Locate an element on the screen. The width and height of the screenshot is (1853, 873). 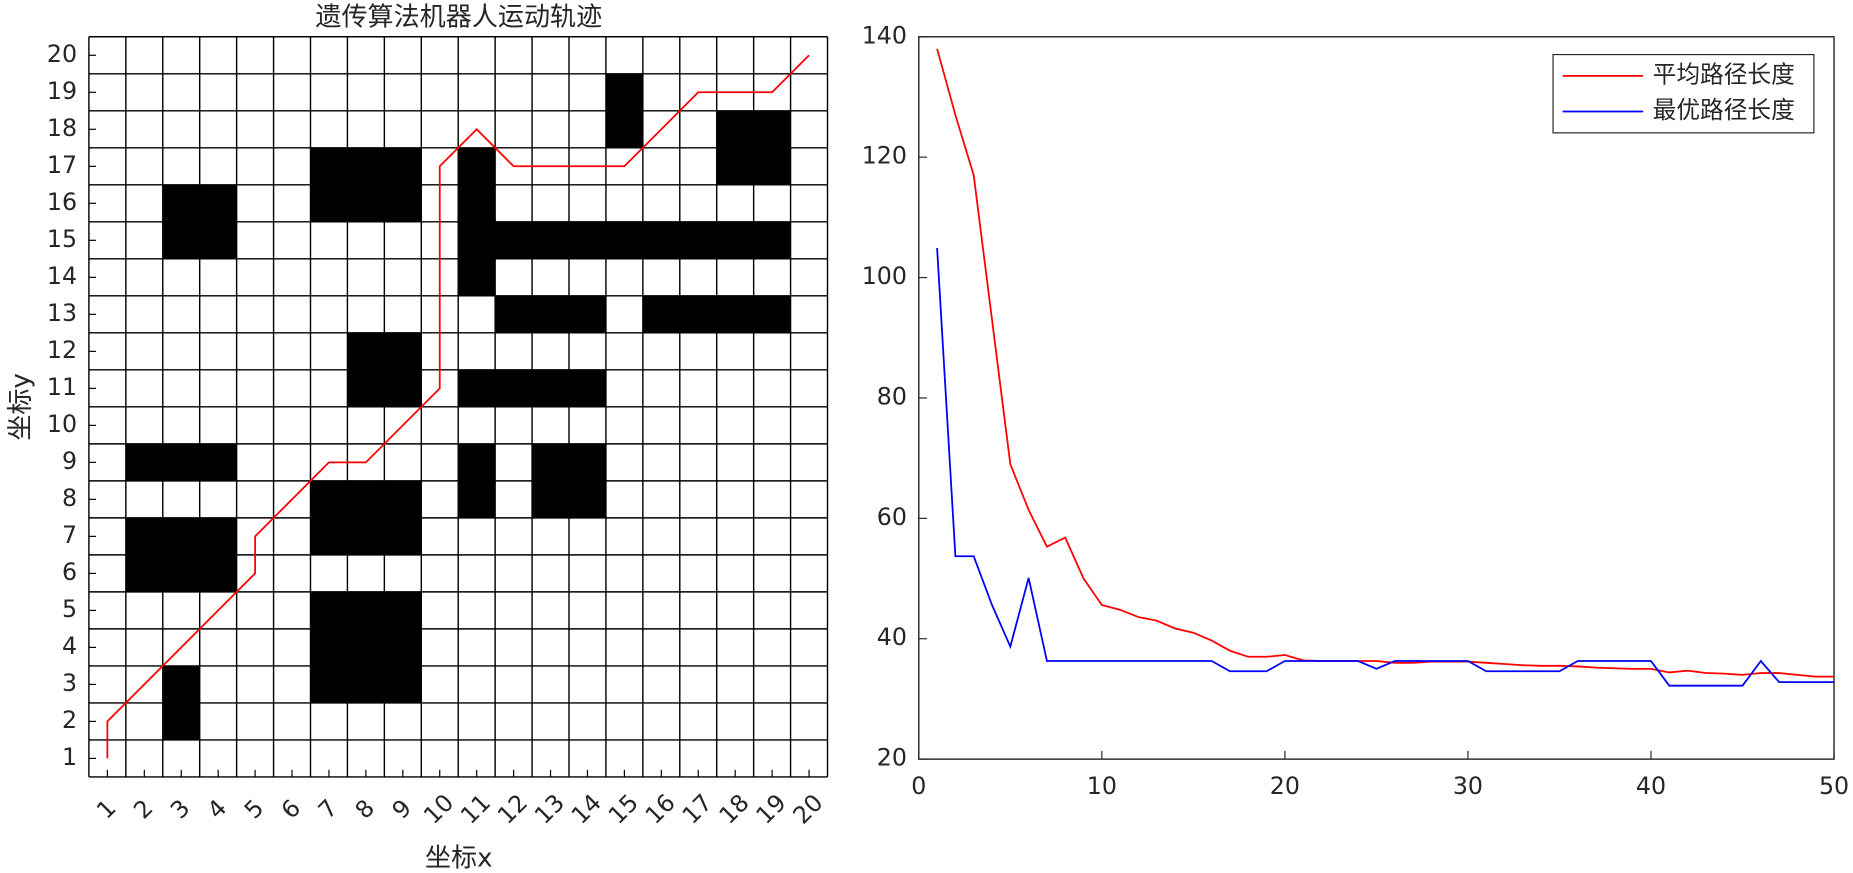
y-tick-label: 2 is located at coordinates (69, 720).